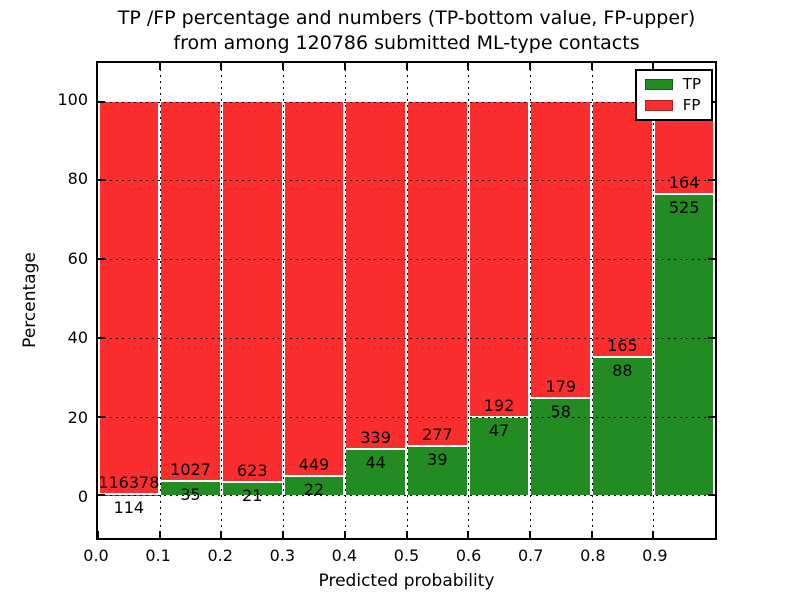 This screenshot has height=600, width=800. Describe the element at coordinates (499, 430) in the screenshot. I see `tp-count-label: 47` at that location.